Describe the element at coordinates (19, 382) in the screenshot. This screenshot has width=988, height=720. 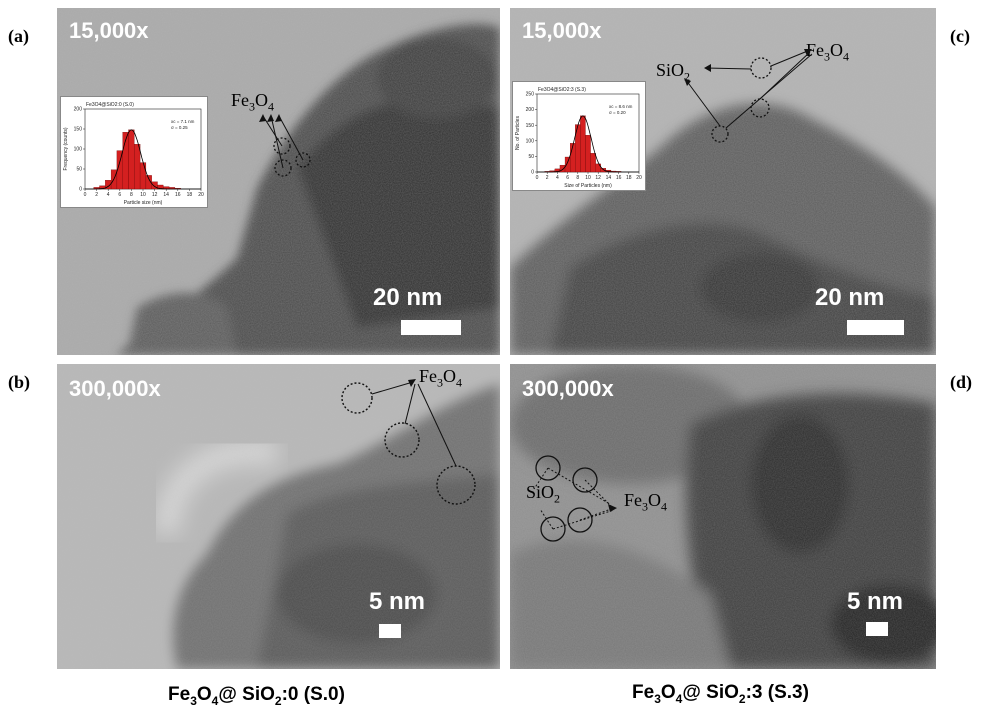
I see `panel-label-b: (b)` at that location.